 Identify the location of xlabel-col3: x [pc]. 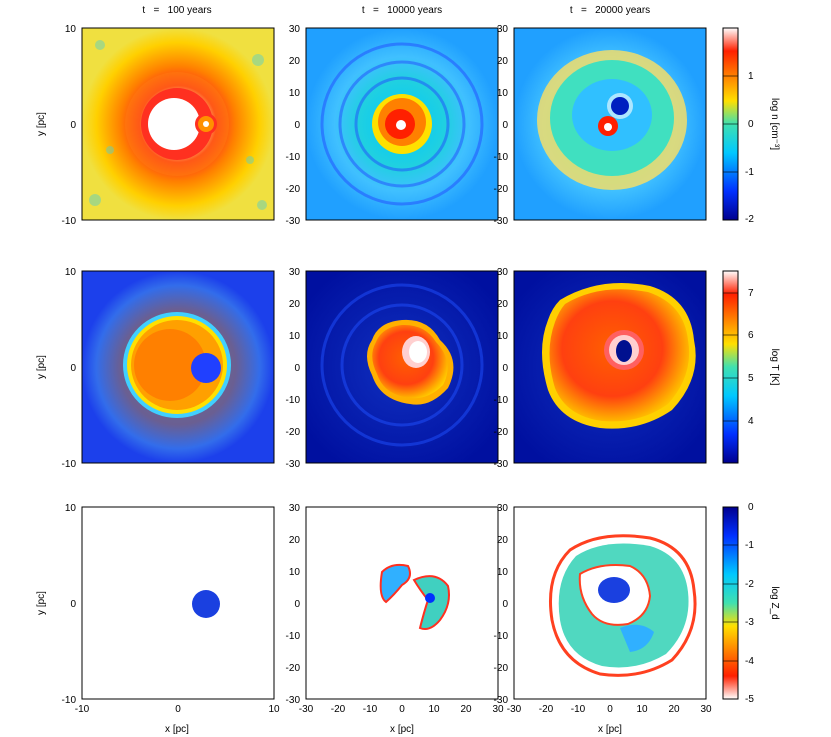
(610, 729).